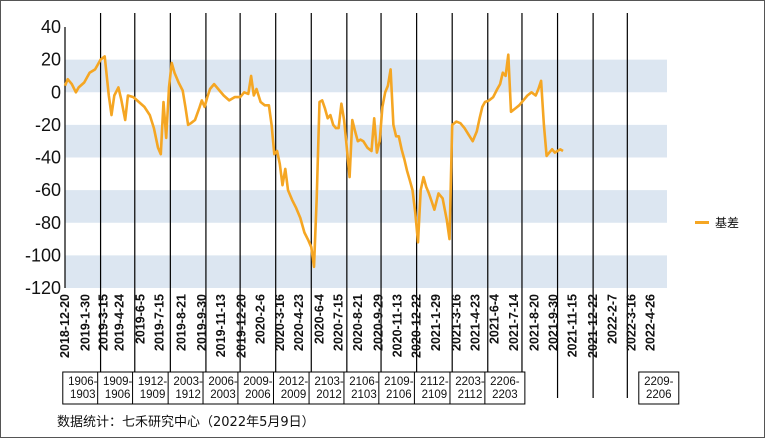 The height and width of the screenshot is (438, 765). I want to click on x-tick-label: 2021-3-16, so click(456, 322).